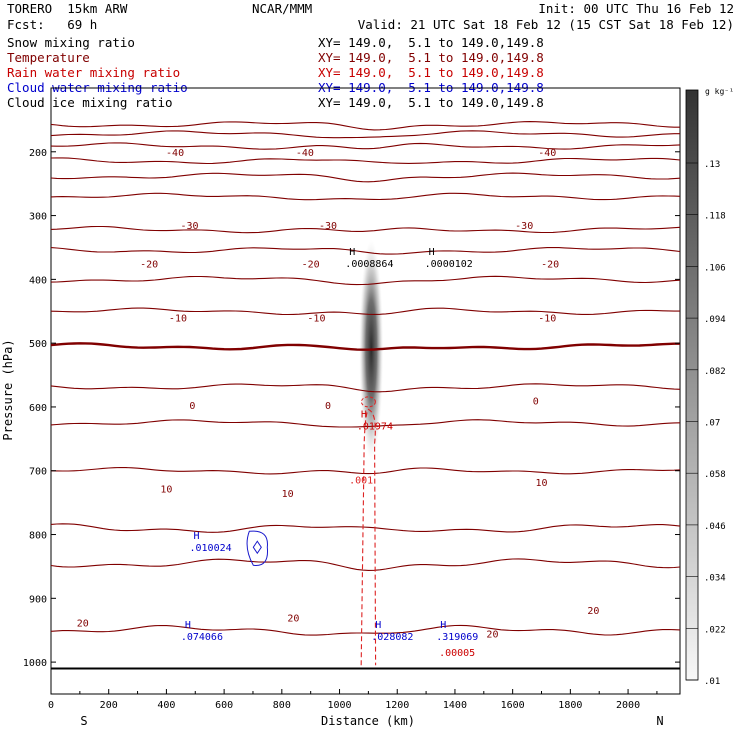 The width and height of the screenshot is (740, 740). I want to click on field-xy-rain: XY= 149.0, 5.1 to 149.0,149.8, so click(431, 72).